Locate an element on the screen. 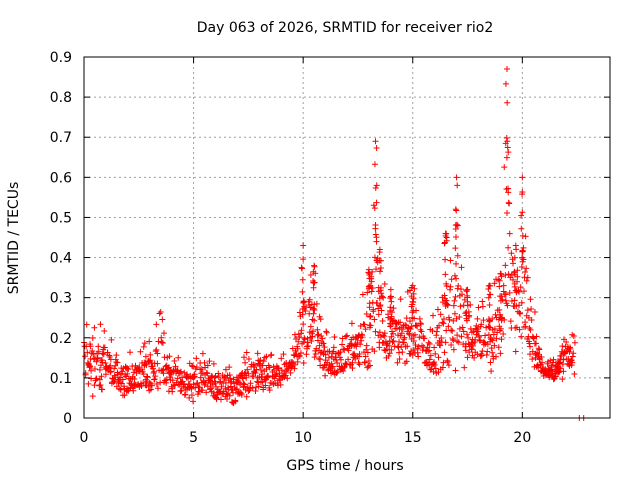 The image size is (640, 480). y-tick-label: 0.5 is located at coordinates (61, 218).